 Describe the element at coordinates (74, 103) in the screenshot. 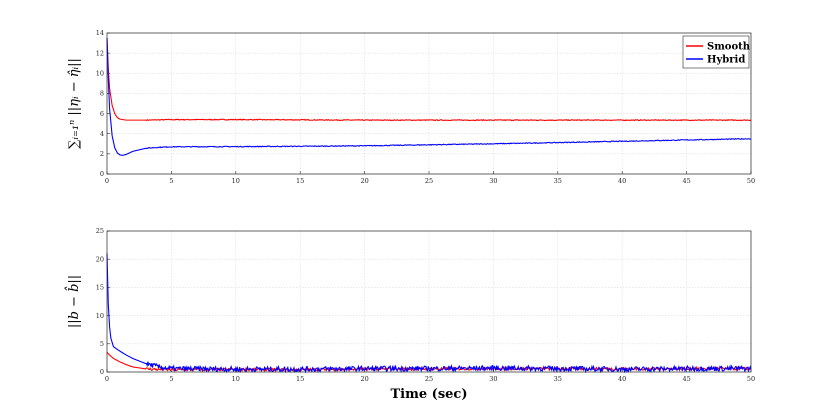

I see `y-axis-label: ∑ᵢ₌₁ⁿ ||ηᵢ − η̂ᵢ||` at that location.